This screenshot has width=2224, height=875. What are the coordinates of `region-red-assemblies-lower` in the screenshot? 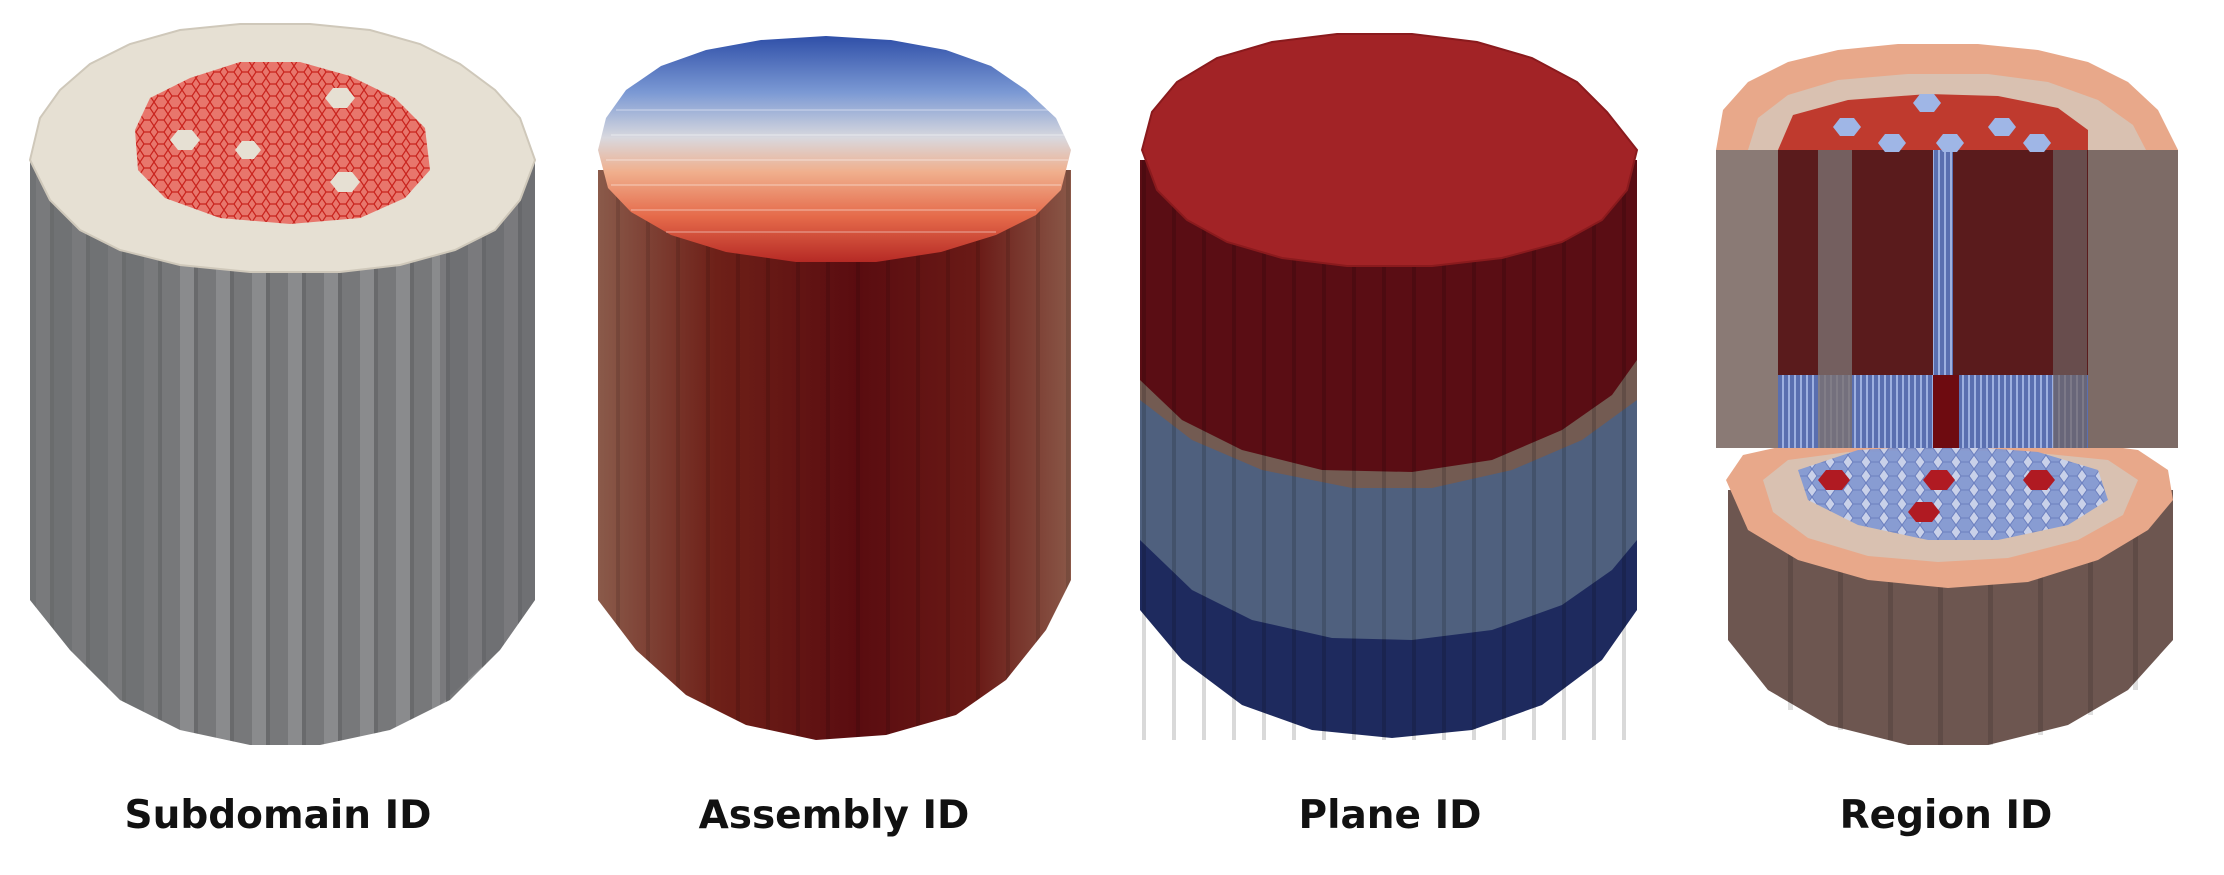 It's located at (1936, 496).